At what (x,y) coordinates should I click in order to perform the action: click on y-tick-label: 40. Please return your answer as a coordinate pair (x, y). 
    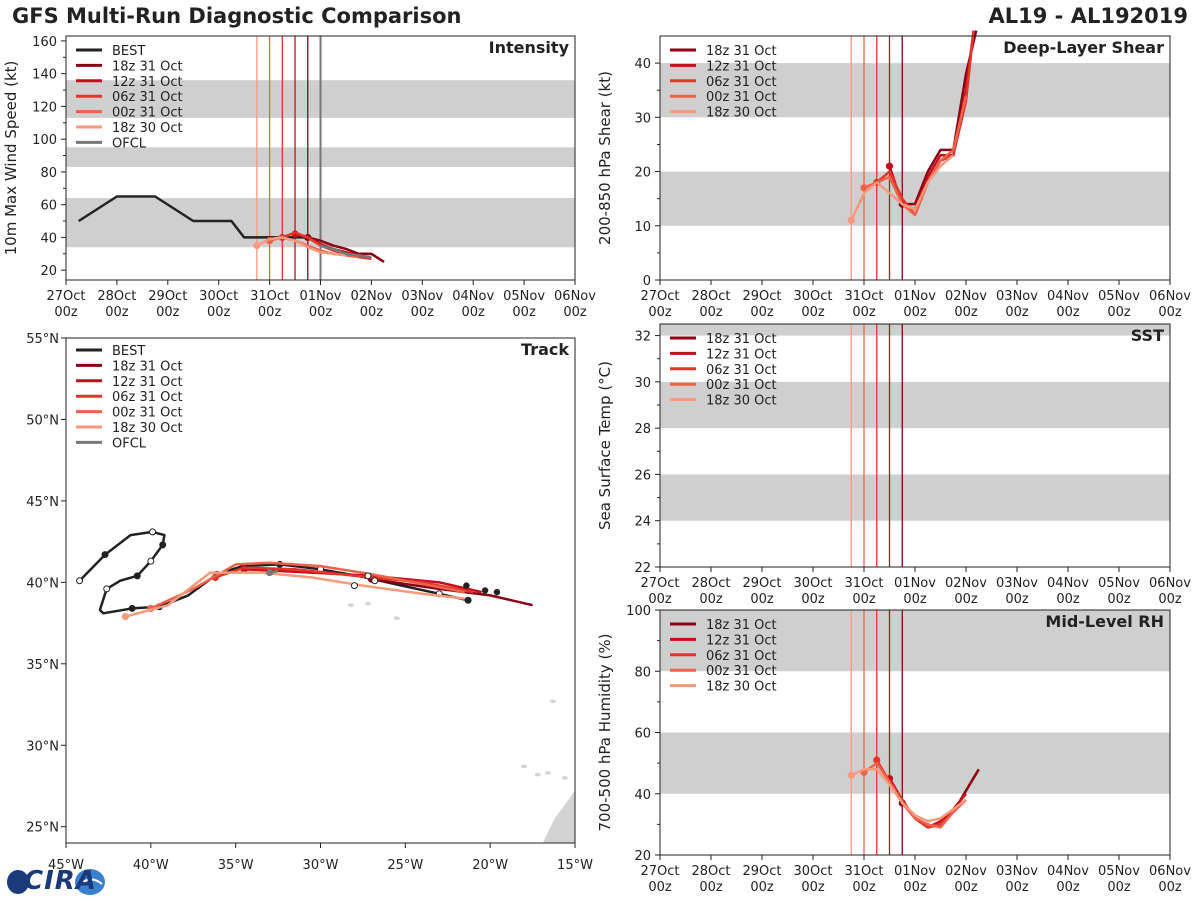
    Looking at the image, I should click on (48, 238).